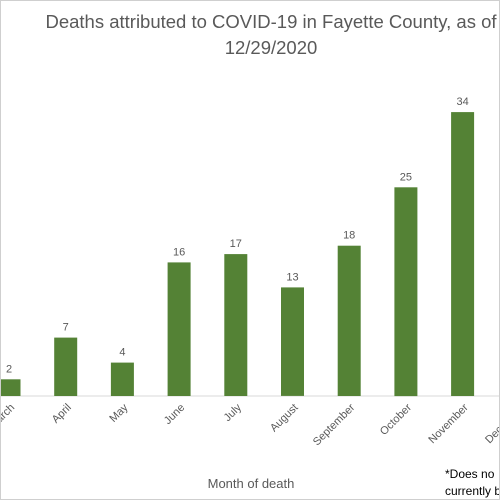 The width and height of the screenshot is (500, 500). What do you see at coordinates (271, 47) in the screenshot?
I see `chart-title-line-2: 12/29/2020` at bounding box center [271, 47].